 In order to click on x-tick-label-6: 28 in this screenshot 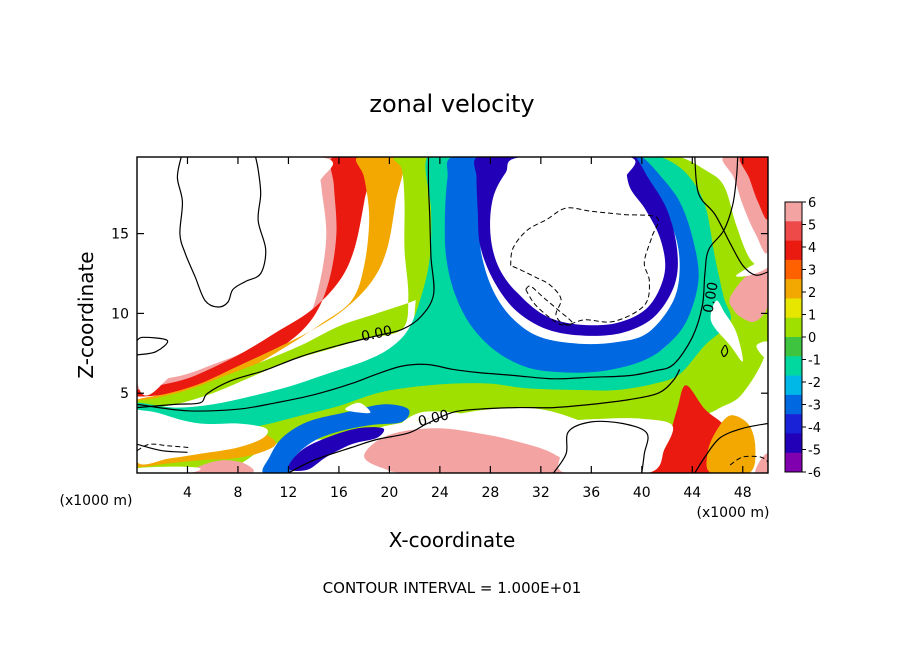, I will do `click(490, 493)`.